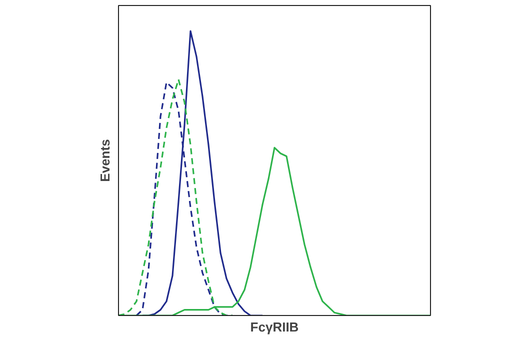  Describe the element at coordinates (105, 160) in the screenshot. I see `y-axis-title: Events` at that location.